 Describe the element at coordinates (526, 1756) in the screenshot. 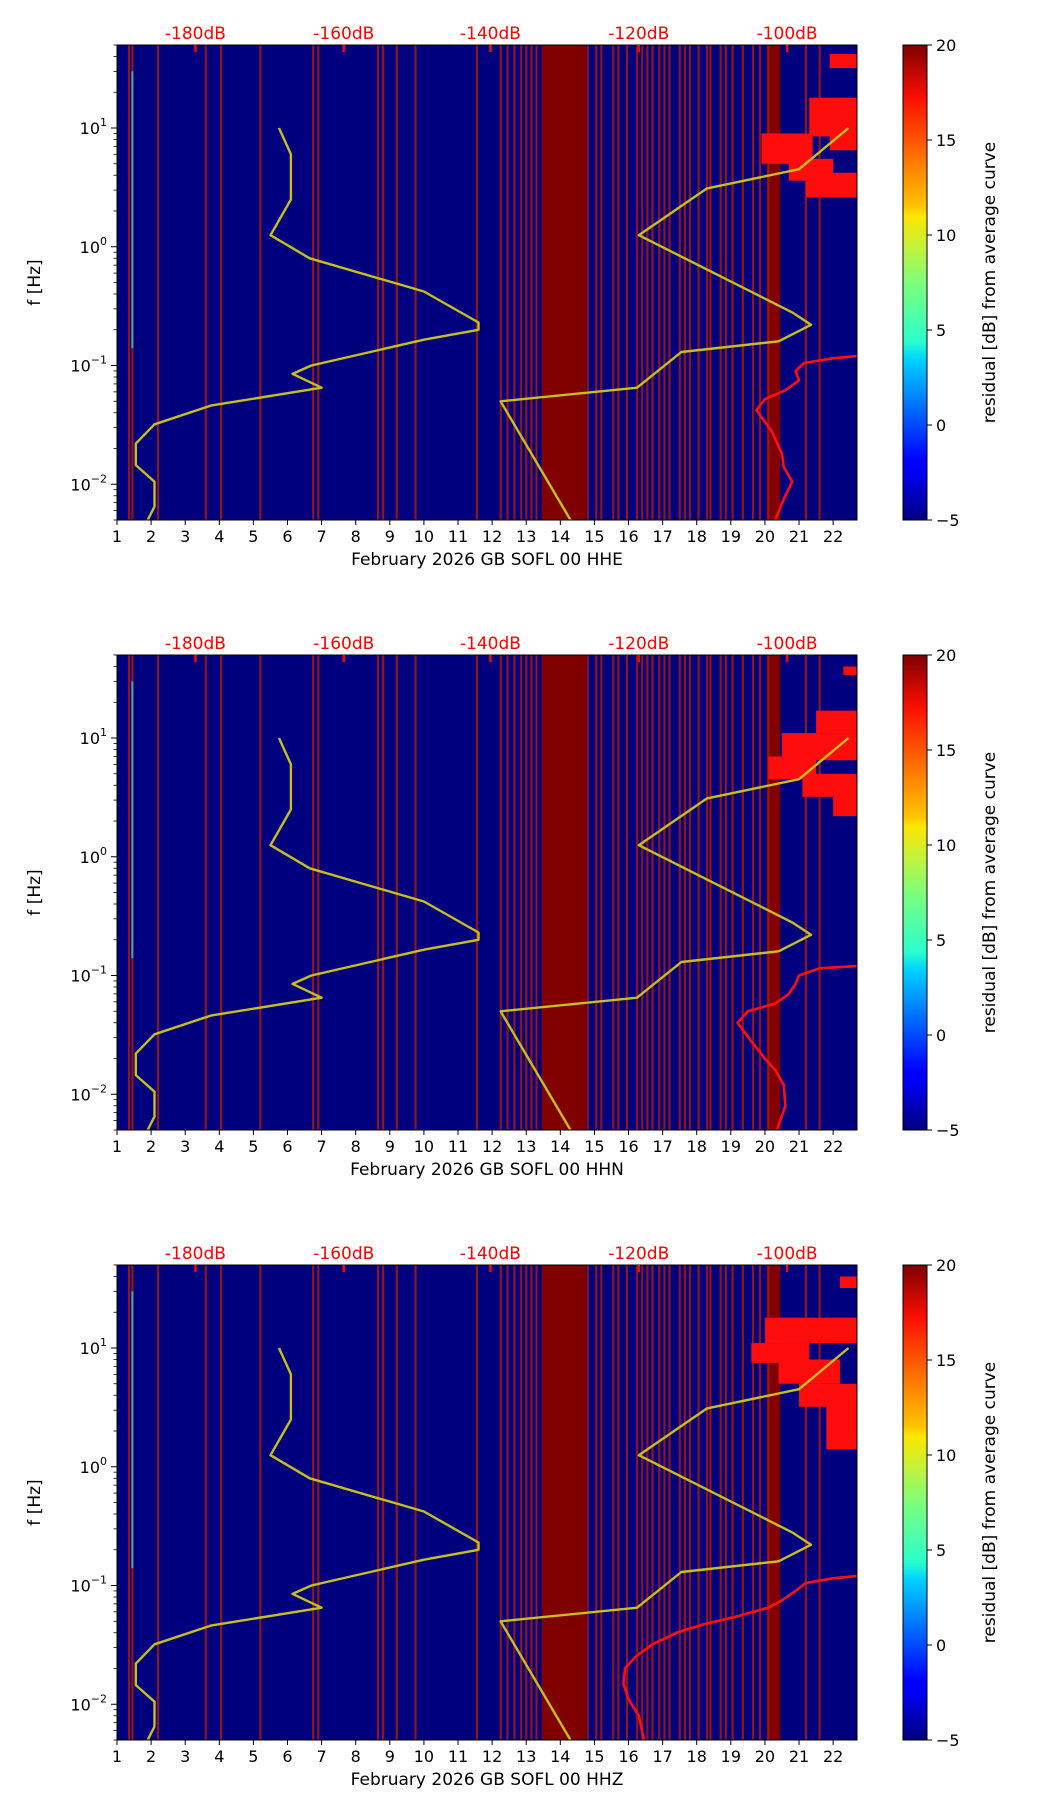

I see `x-tick-label: 13` at that location.